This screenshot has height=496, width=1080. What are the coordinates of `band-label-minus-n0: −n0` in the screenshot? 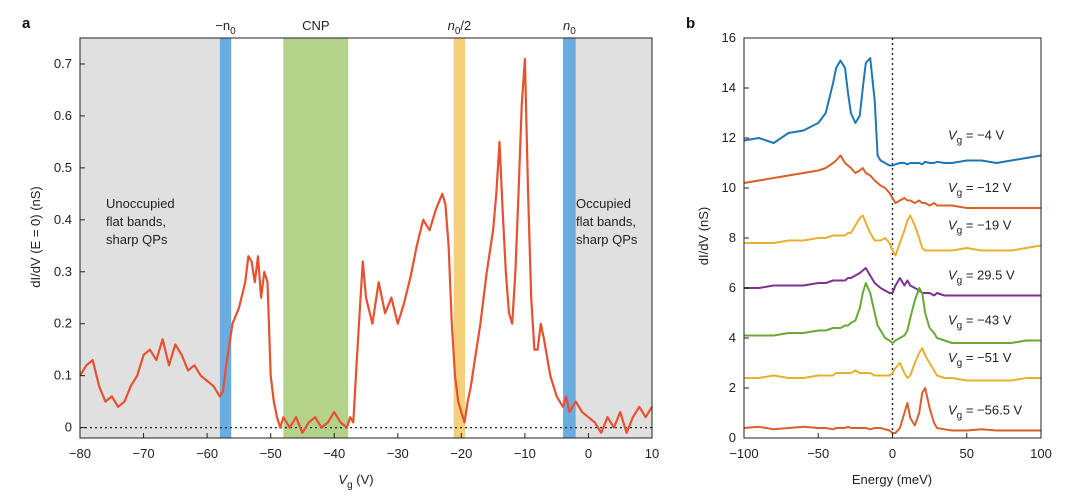 It's located at (225, 27).